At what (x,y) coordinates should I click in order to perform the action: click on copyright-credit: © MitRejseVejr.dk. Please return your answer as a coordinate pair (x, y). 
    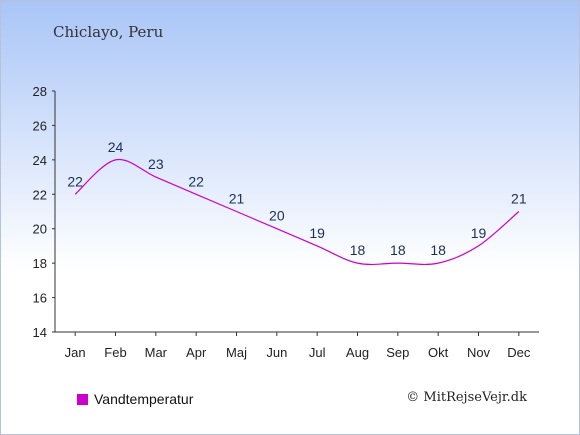
    Looking at the image, I should click on (466, 397).